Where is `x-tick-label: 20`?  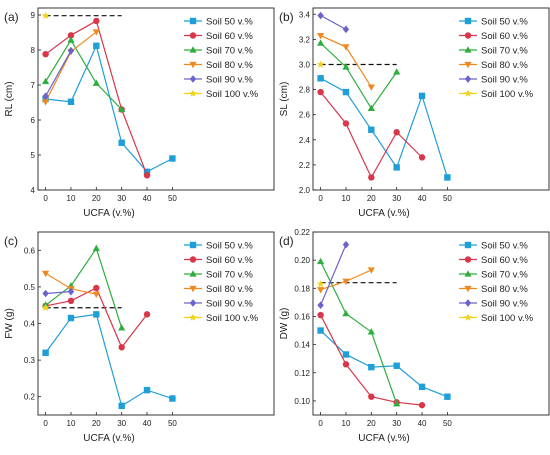 x-tick-label: 20 is located at coordinates (96, 423).